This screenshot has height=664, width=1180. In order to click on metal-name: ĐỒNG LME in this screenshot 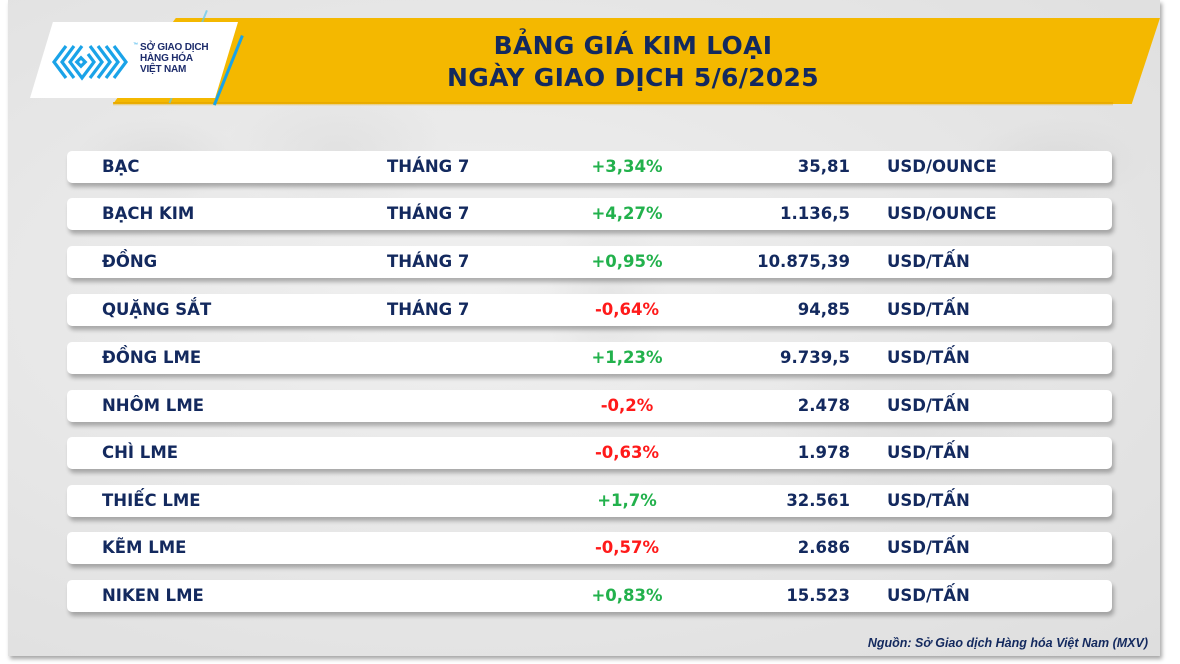, I will do `click(152, 357)`.